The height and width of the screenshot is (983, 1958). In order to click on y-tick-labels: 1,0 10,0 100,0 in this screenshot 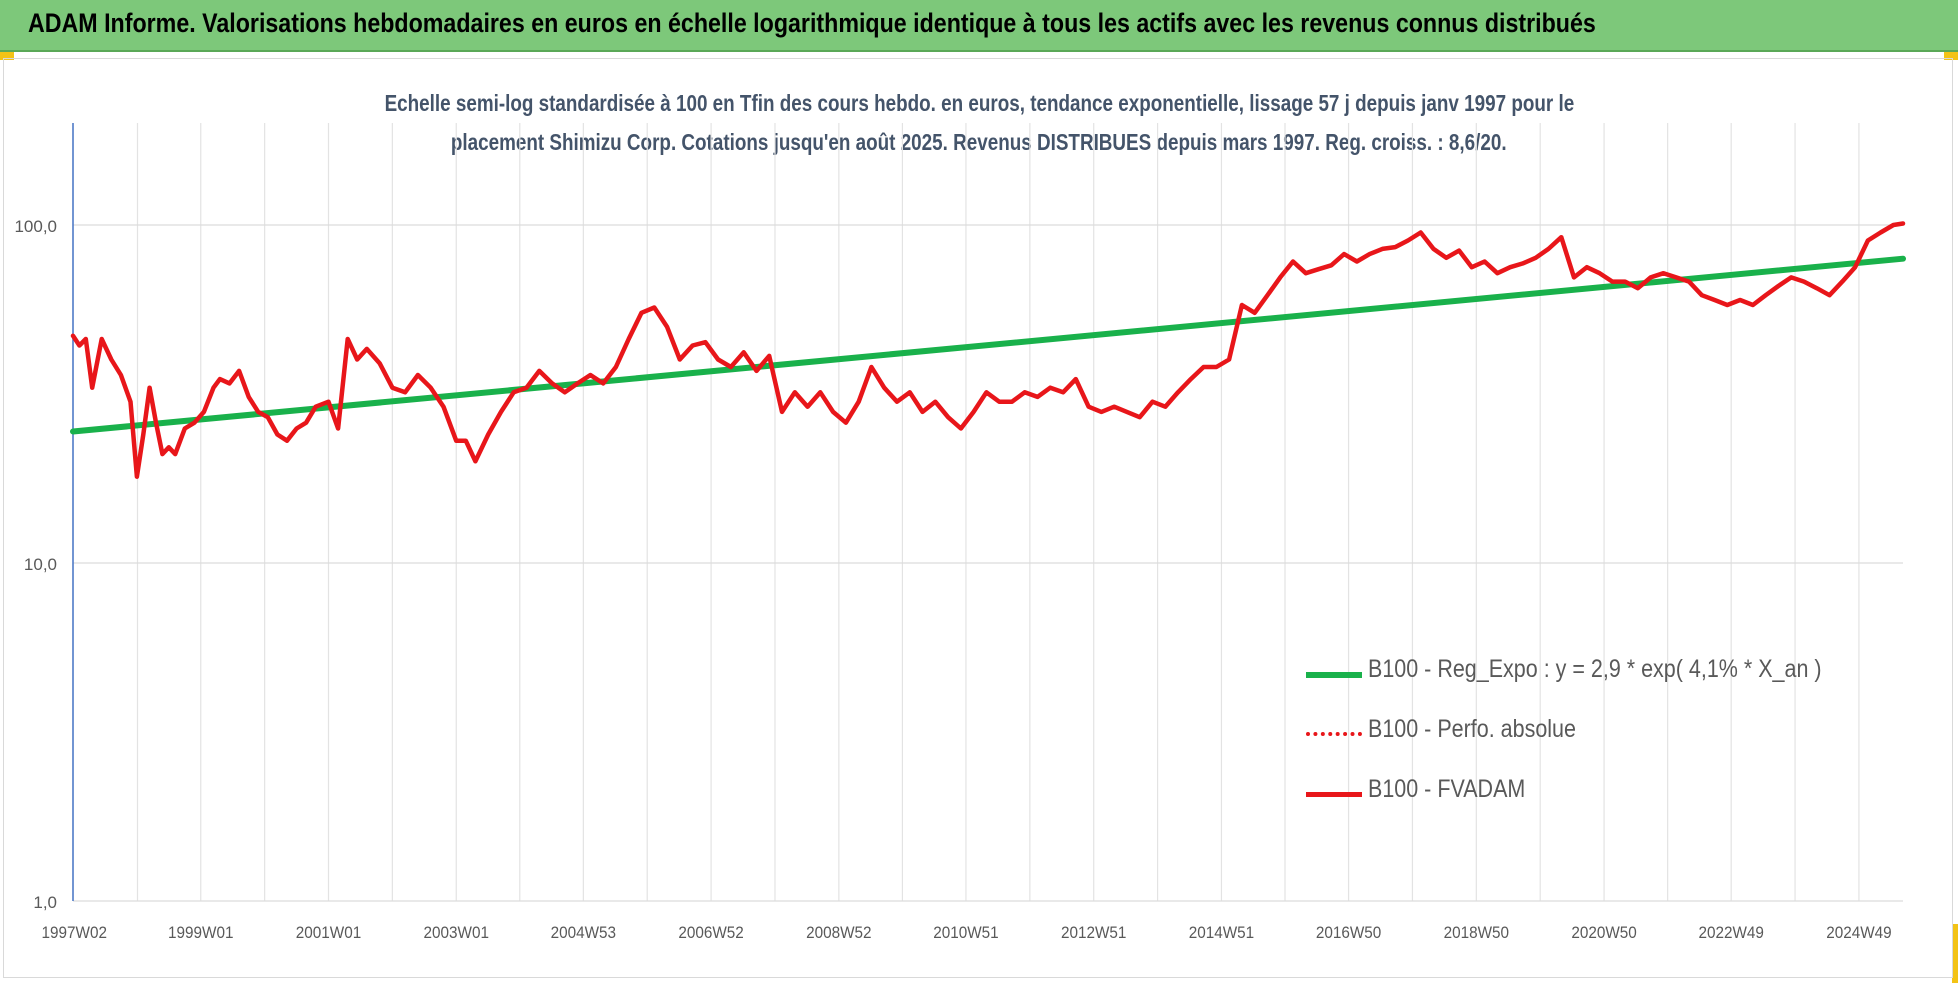, I will do `click(35, 564)`.